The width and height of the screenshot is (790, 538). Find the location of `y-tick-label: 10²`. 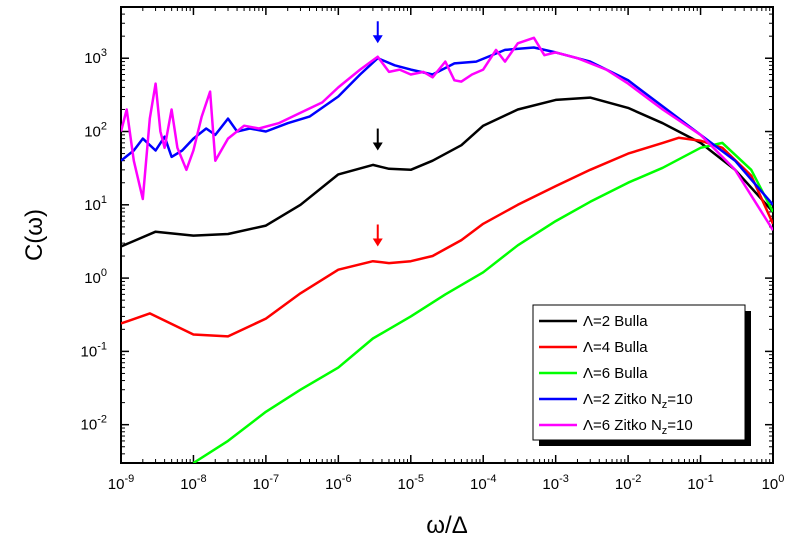

y-tick-label: 10² is located at coordinates (95, 131).